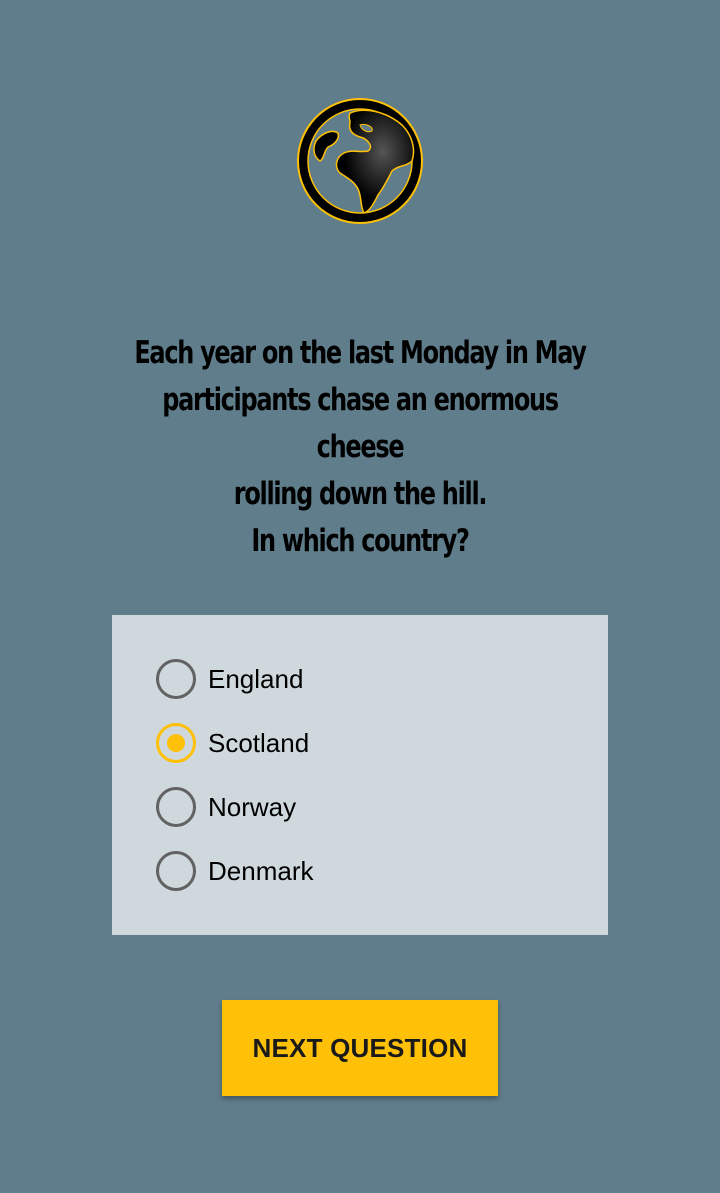 The width and height of the screenshot is (720, 1193). Describe the element at coordinates (252, 806) in the screenshot. I see `option-label: Norway` at that location.